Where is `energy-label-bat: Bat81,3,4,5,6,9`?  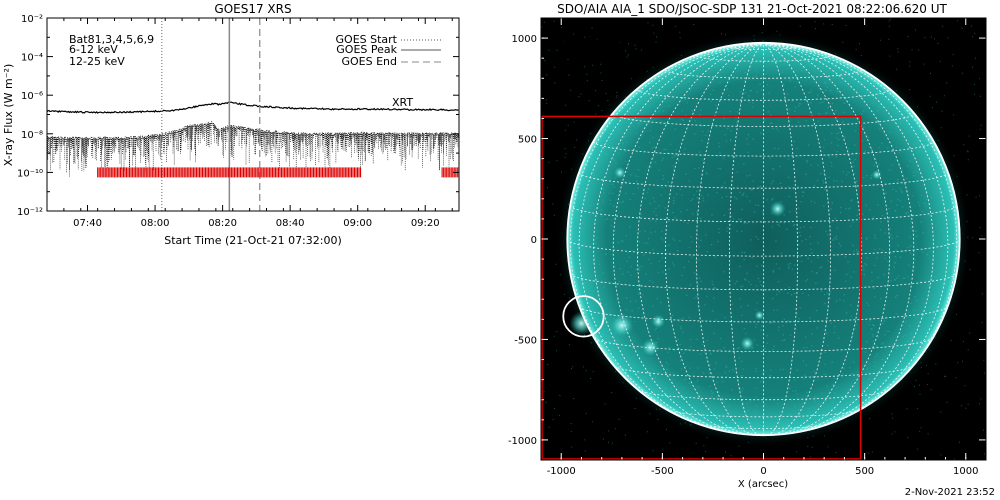
energy-label-bat: Bat81,3,4,5,6,9 is located at coordinates (111, 39).